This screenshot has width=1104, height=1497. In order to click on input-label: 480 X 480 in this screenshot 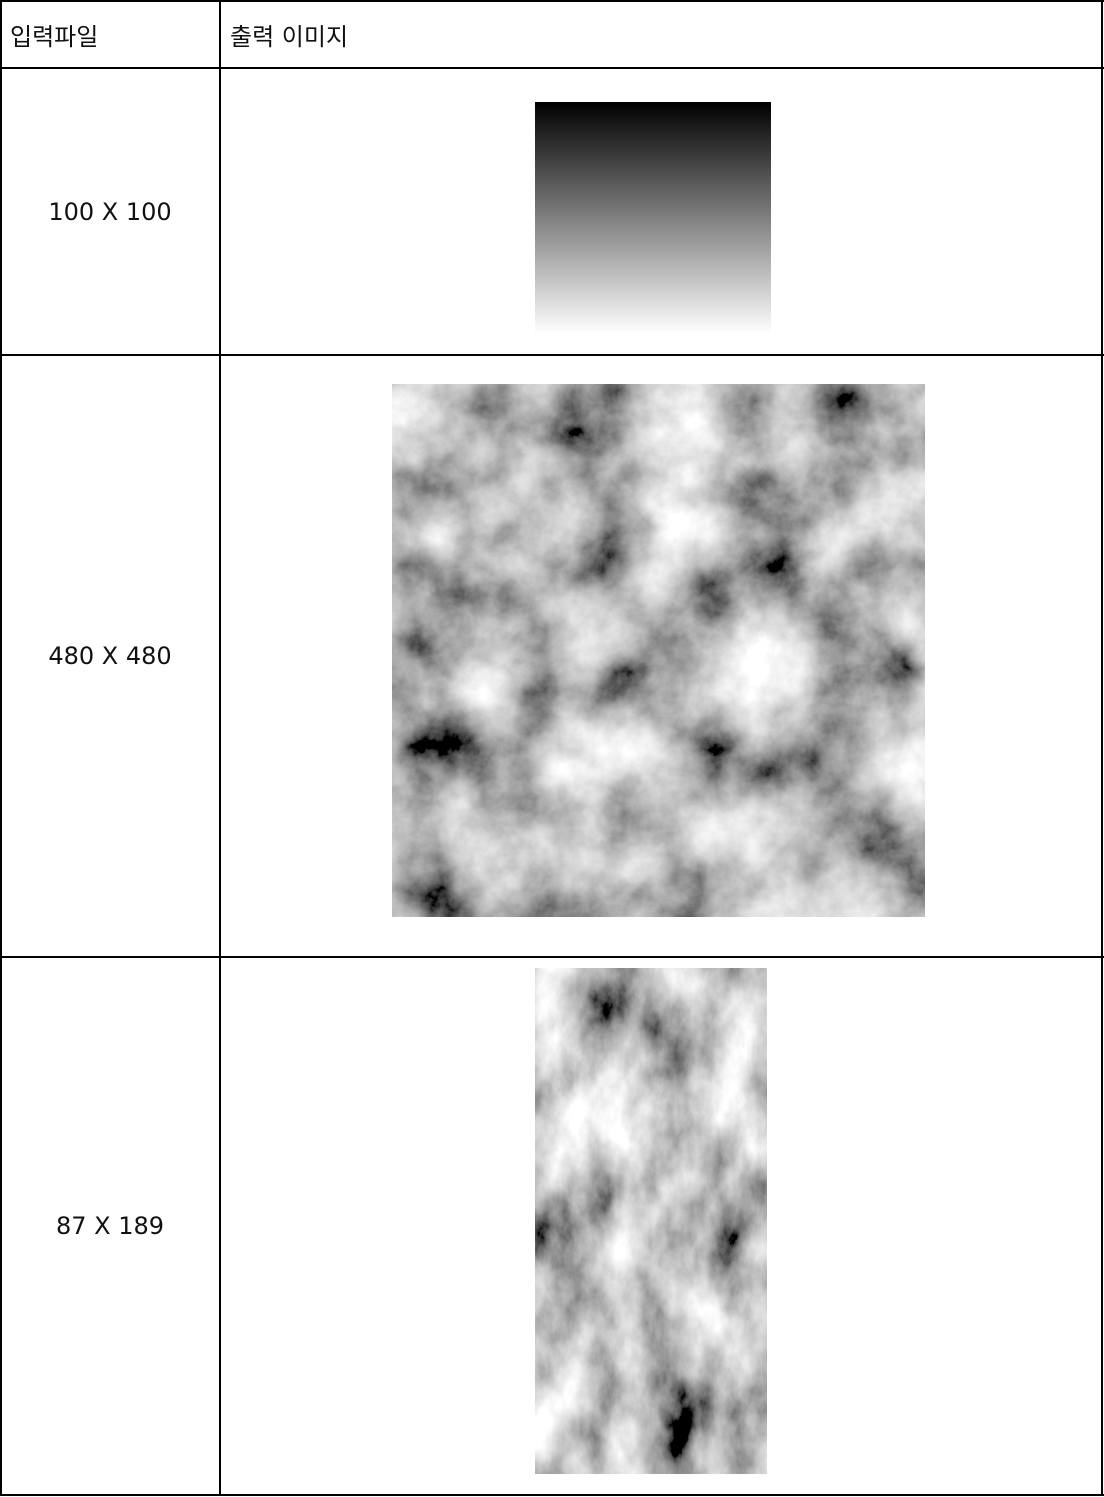, I will do `click(110, 656)`.